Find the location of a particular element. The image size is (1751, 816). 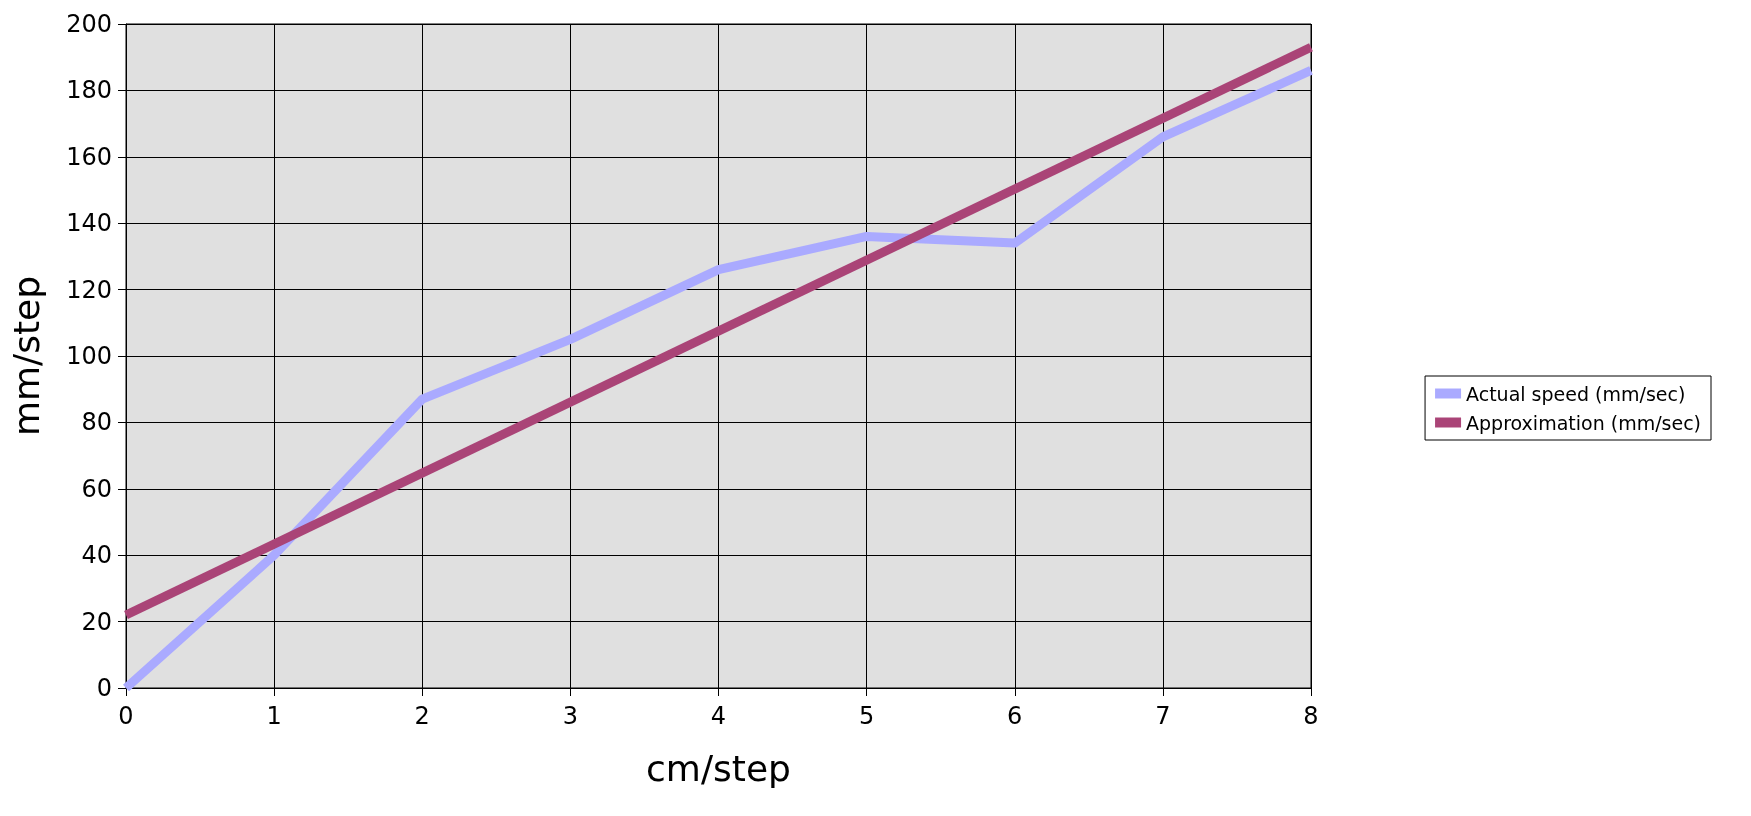

x-tick-label: 2 is located at coordinates (422, 716).